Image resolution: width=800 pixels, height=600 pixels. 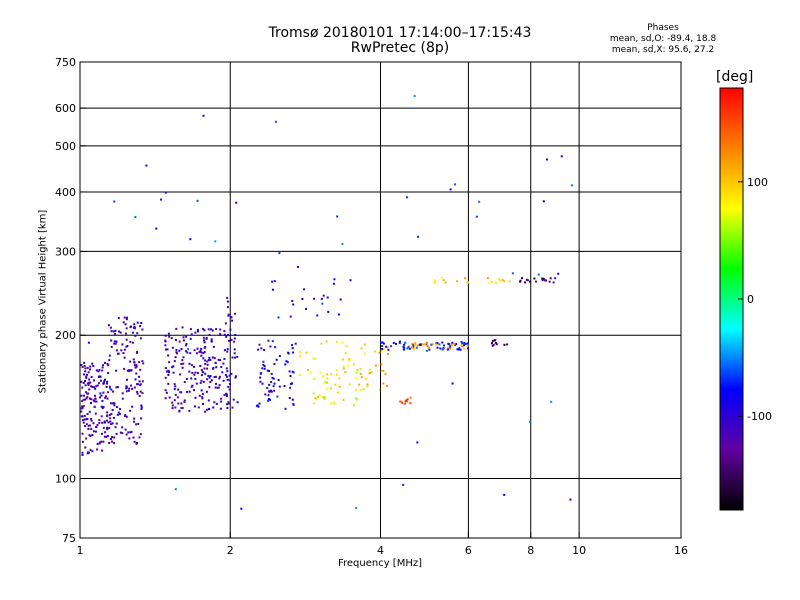 I want to click on chart-subtitle: RwPretec (8p), so click(x=400, y=48).